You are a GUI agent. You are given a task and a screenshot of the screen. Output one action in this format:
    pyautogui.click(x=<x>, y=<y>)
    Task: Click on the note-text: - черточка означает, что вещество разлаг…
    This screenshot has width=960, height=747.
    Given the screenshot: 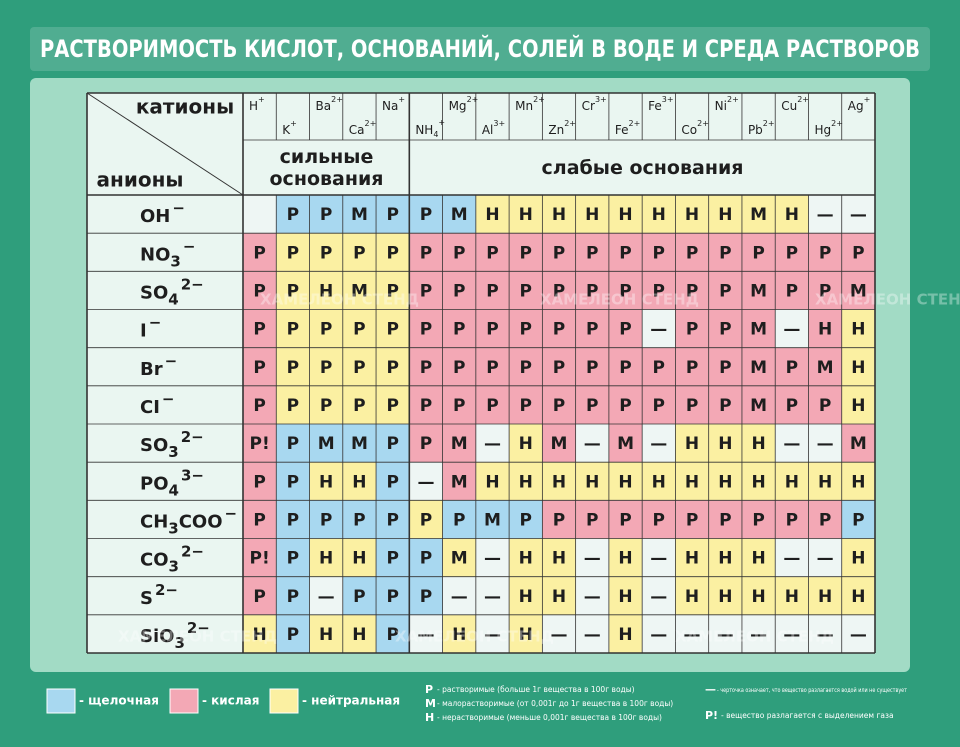 What is the action you would take?
    pyautogui.click(x=812, y=690)
    